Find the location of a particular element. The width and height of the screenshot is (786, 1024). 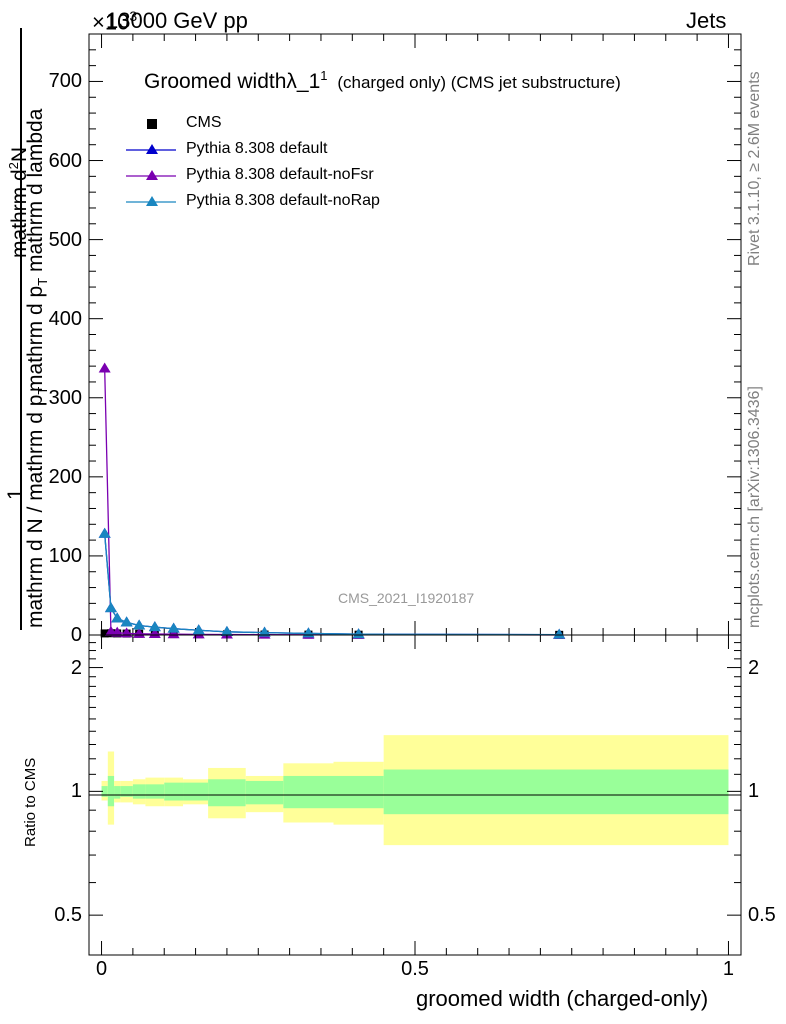

main-y-tick-label-100: 100 is located at coordinates (65, 555).